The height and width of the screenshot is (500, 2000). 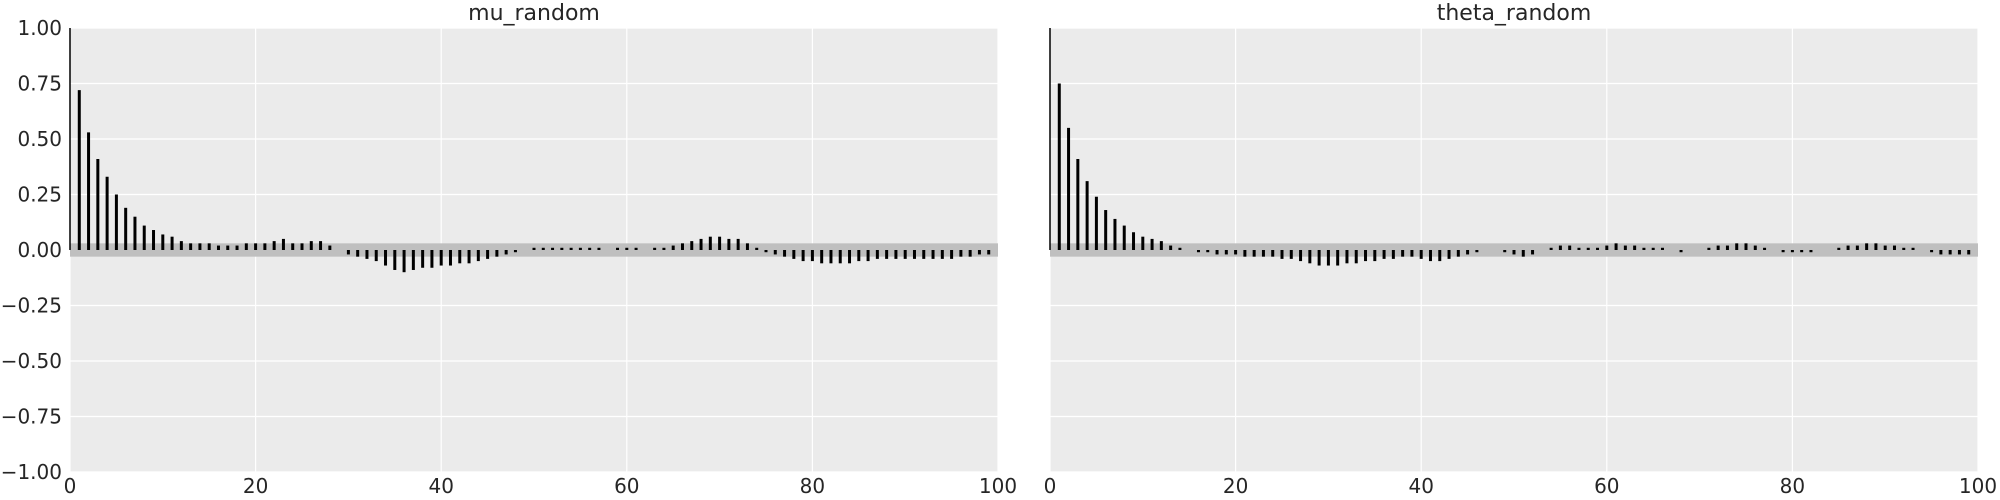 I want to click on y-tick-label: 0.25, so click(x=39, y=195).